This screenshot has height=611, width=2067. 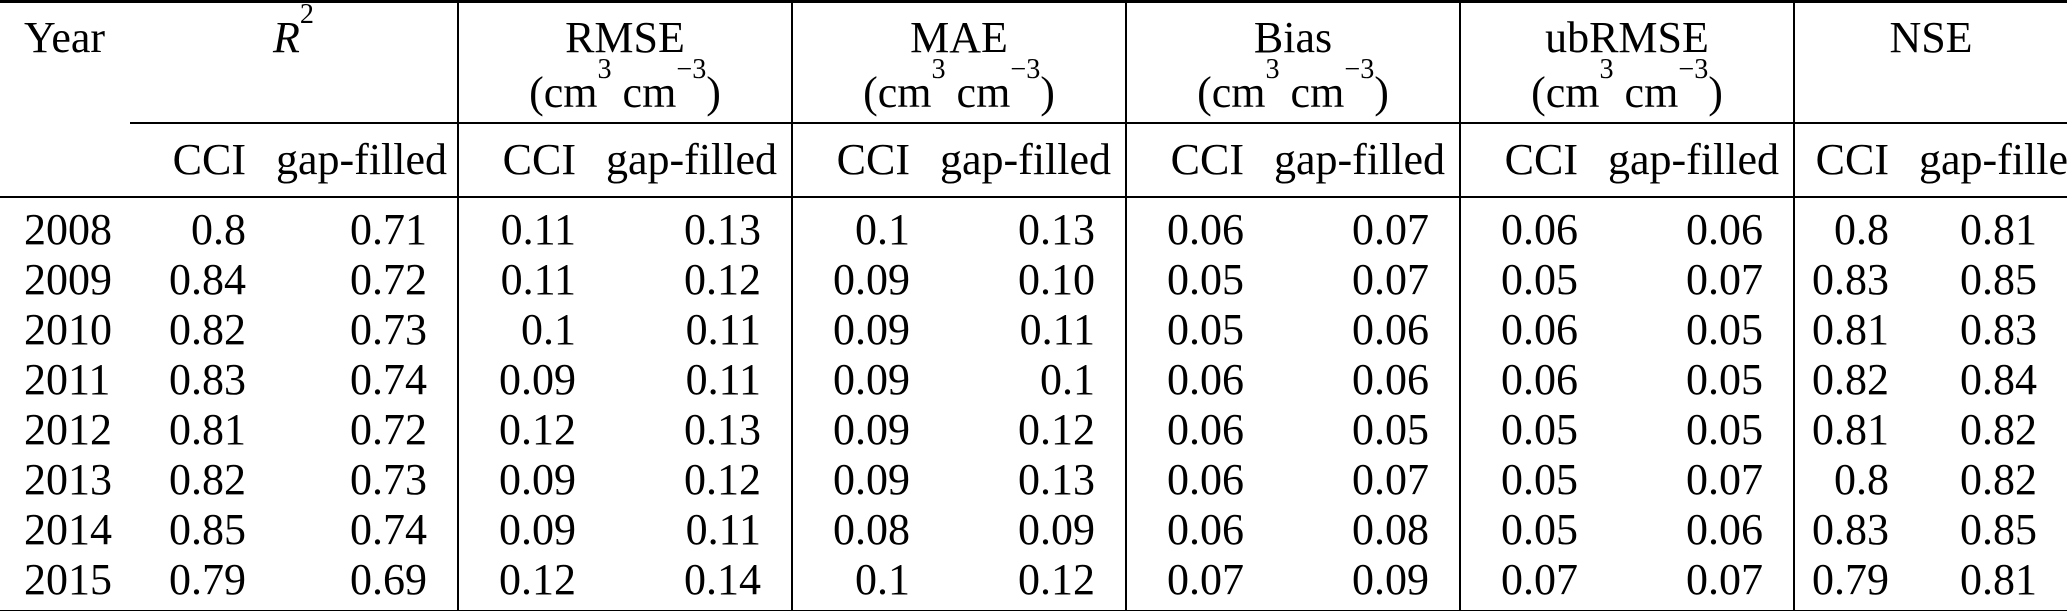 What do you see at coordinates (203, 160) in the screenshot?
I see `subheader-r2-cci: CCI` at bounding box center [203, 160].